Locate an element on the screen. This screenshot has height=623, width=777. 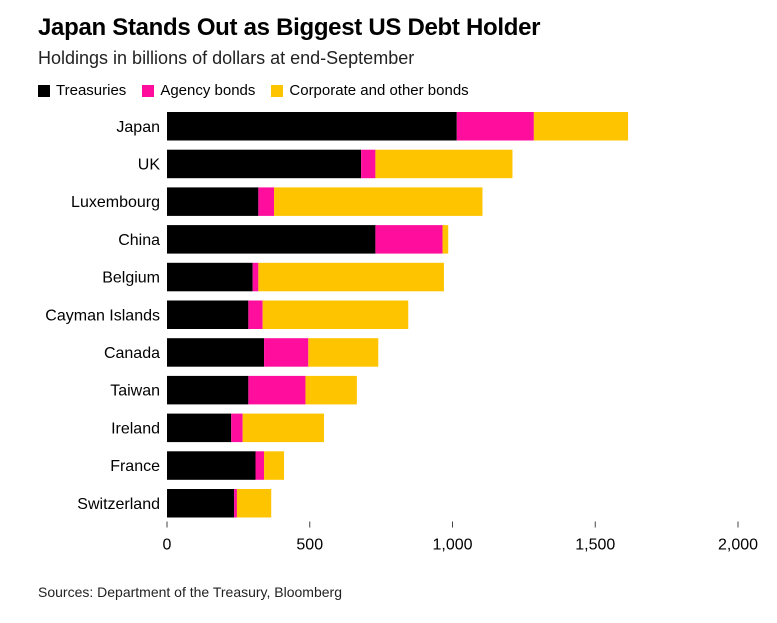
x-tick-label: 500 is located at coordinates (309, 545).